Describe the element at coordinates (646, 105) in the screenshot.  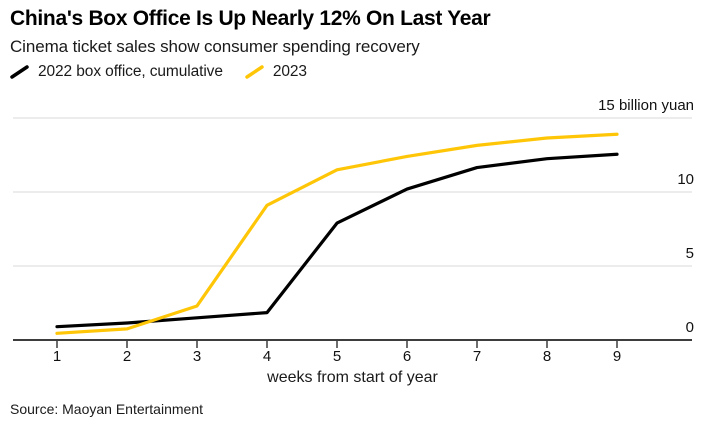
I see `y-tick-label-15: 15 billion yuan` at that location.